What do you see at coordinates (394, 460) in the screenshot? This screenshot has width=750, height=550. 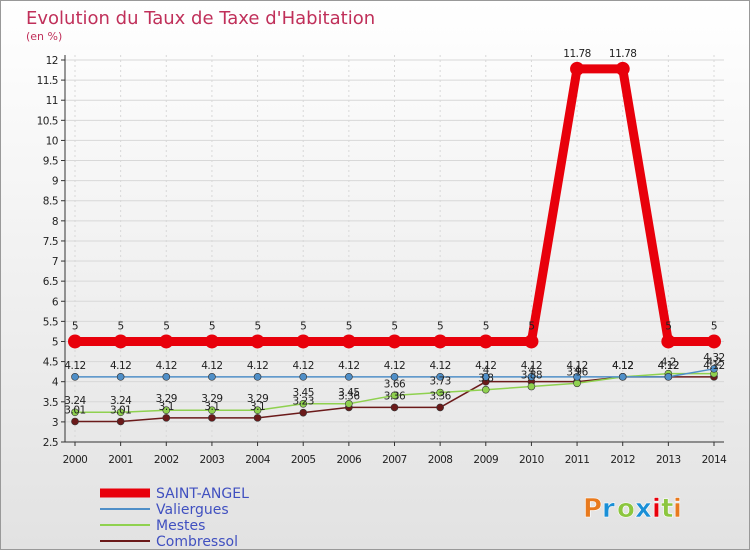 I see `x-tick-label: 2007` at bounding box center [394, 460].